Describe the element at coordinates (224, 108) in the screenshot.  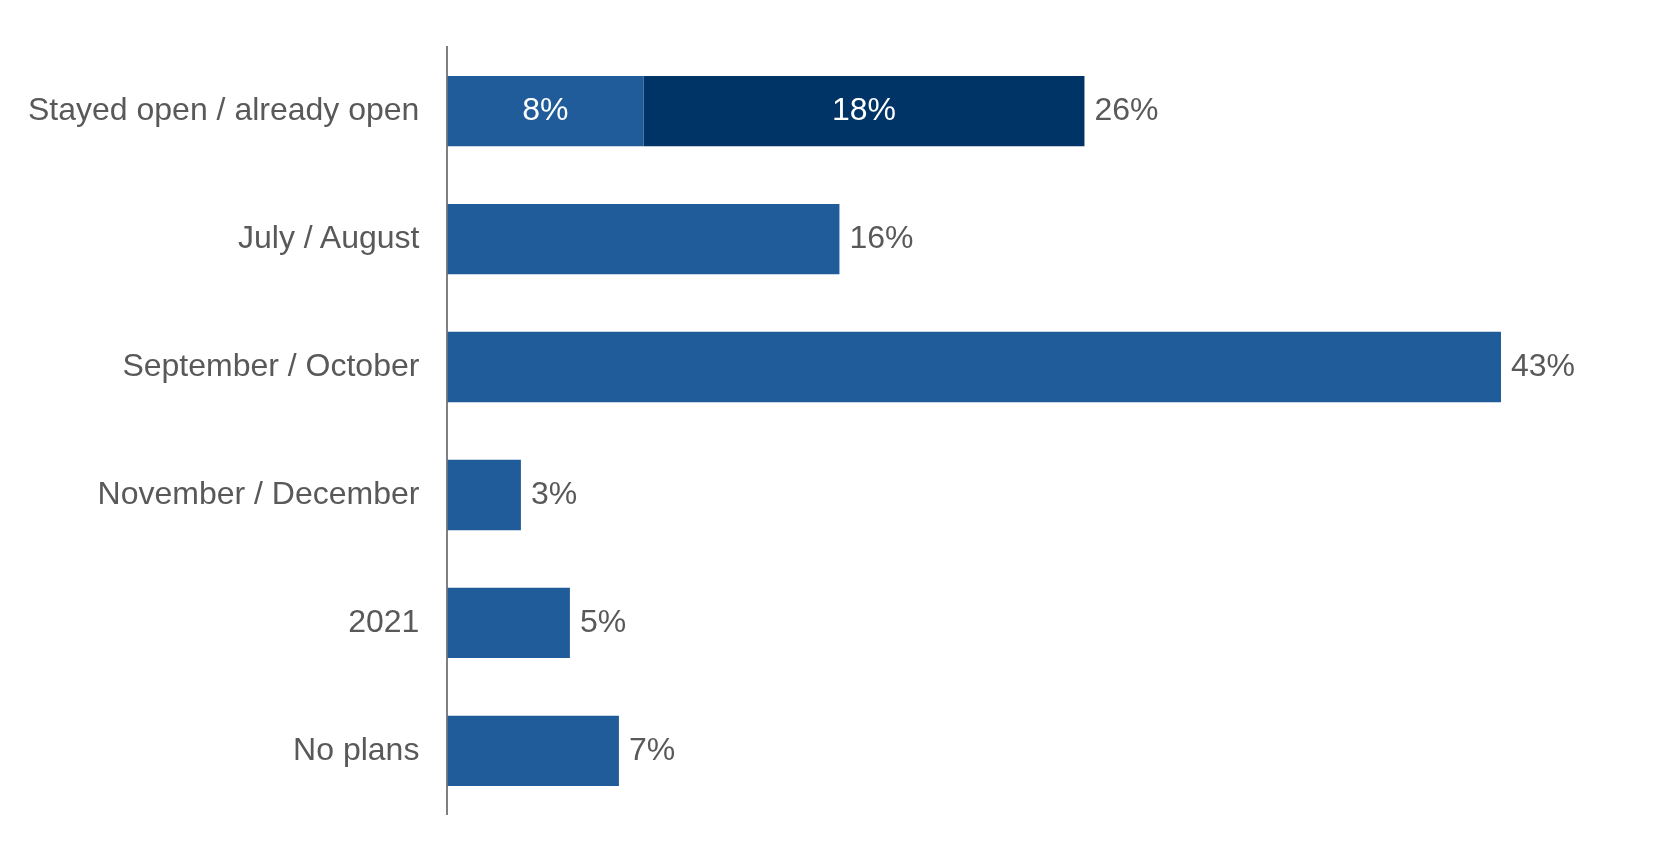
I see `y-tick-label: Stayed open / already open` at that location.